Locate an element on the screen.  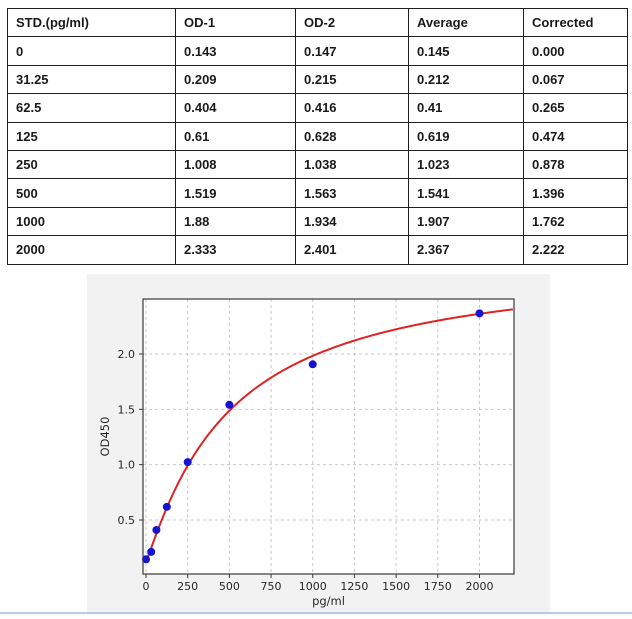
table-row: 31.25 0.209 0.215 0.212 0.067 is located at coordinates (317, 79).